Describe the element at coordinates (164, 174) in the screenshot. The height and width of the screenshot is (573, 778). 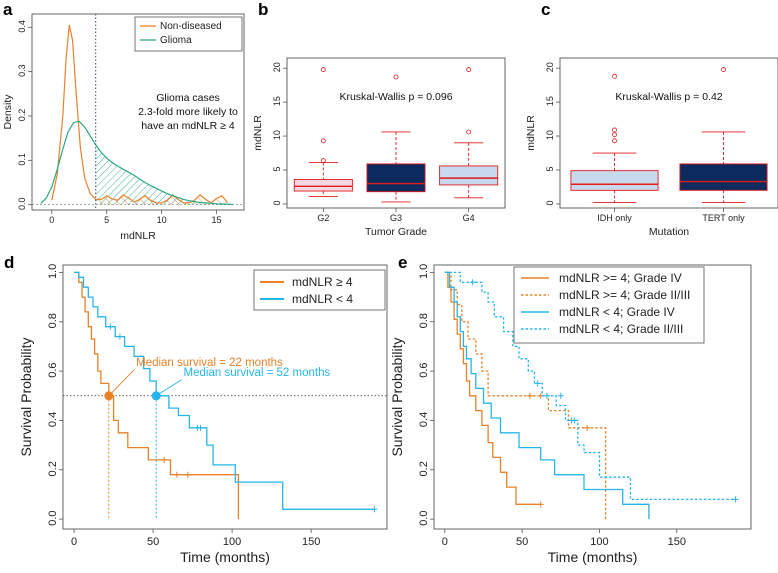
I see `shaded-area-glioma` at that location.